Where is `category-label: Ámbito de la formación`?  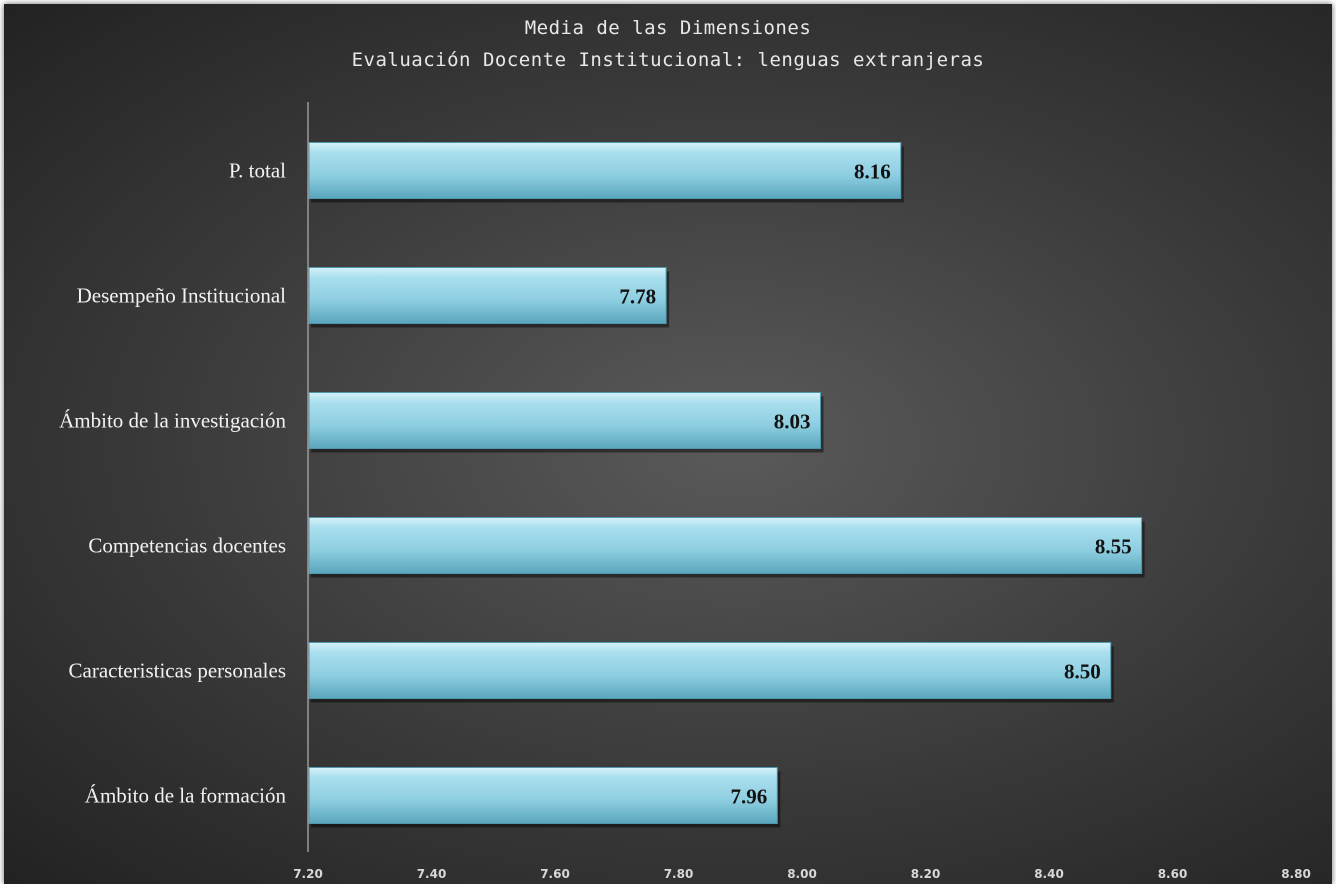
category-label: Ámbito de la formación is located at coordinates (186, 796).